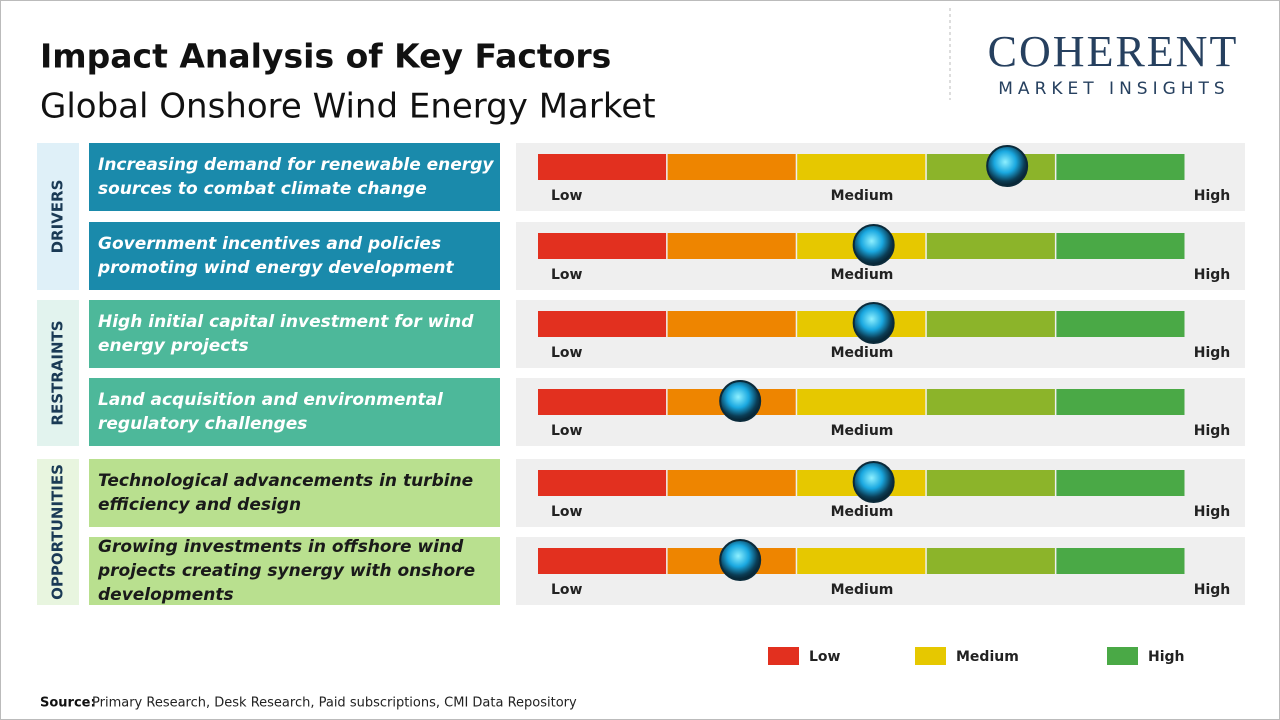  I want to click on source-label: Source:, so click(68, 703).